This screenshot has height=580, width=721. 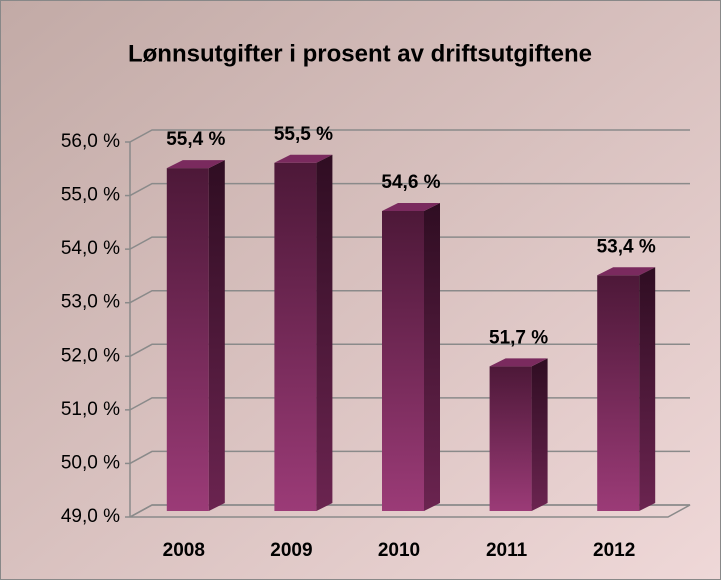 I want to click on value-label: 54,6 %, so click(x=410, y=182).